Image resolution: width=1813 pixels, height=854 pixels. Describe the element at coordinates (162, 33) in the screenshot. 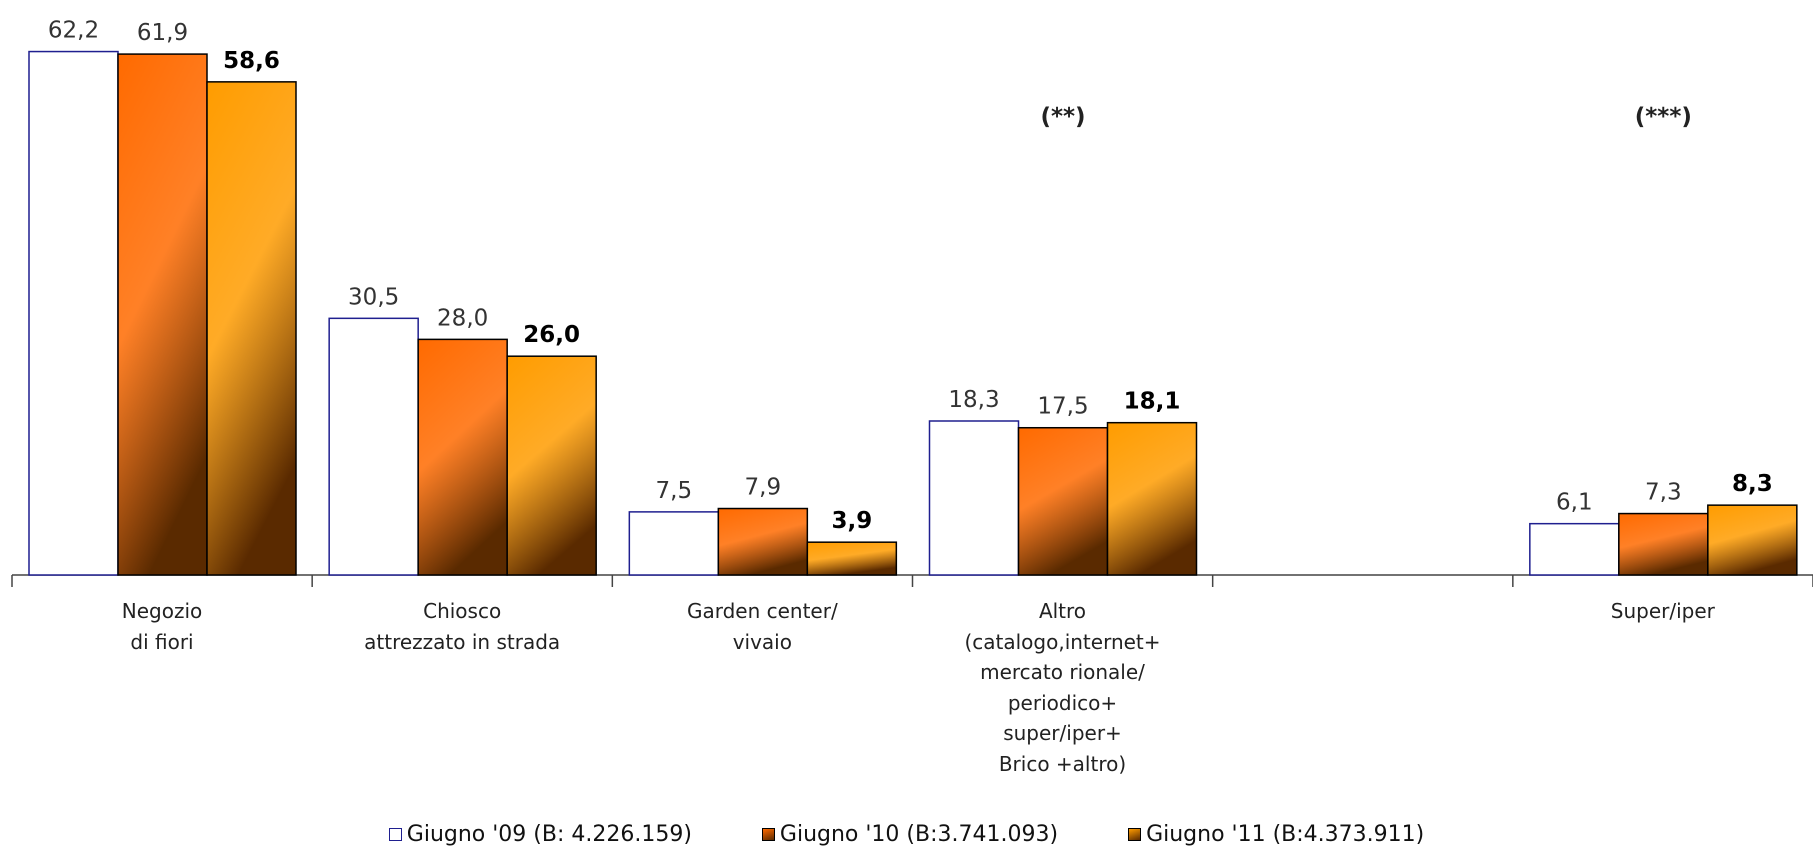

I see `value-label: 61,9` at that location.